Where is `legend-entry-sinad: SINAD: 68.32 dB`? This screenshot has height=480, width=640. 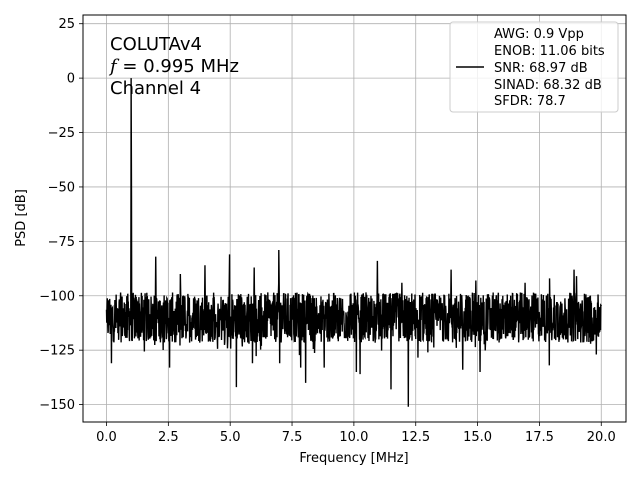 legend-entry-sinad: SINAD: 68.32 dB is located at coordinates (548, 85).